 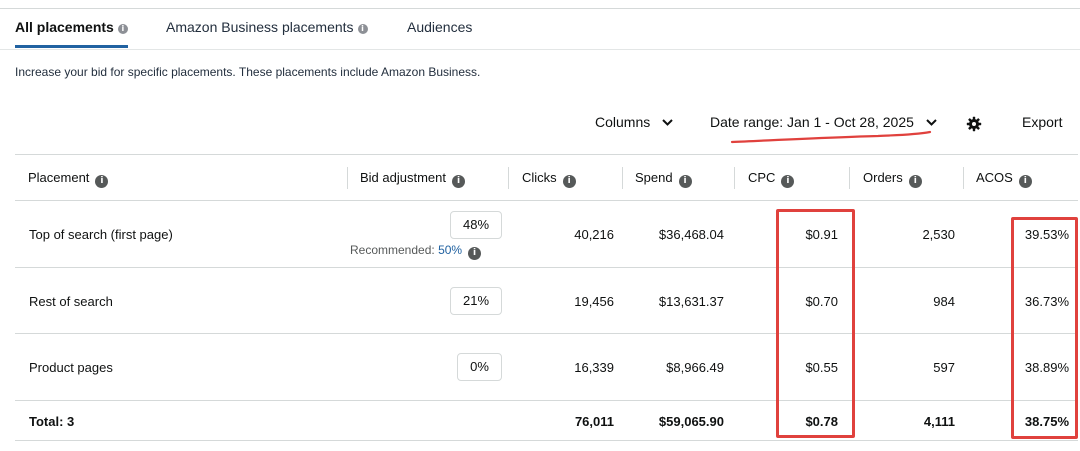 What do you see at coordinates (812, 122) in the screenshot?
I see `date-range-label: Date range: Jan 1 - Oct 28, 2025` at bounding box center [812, 122].